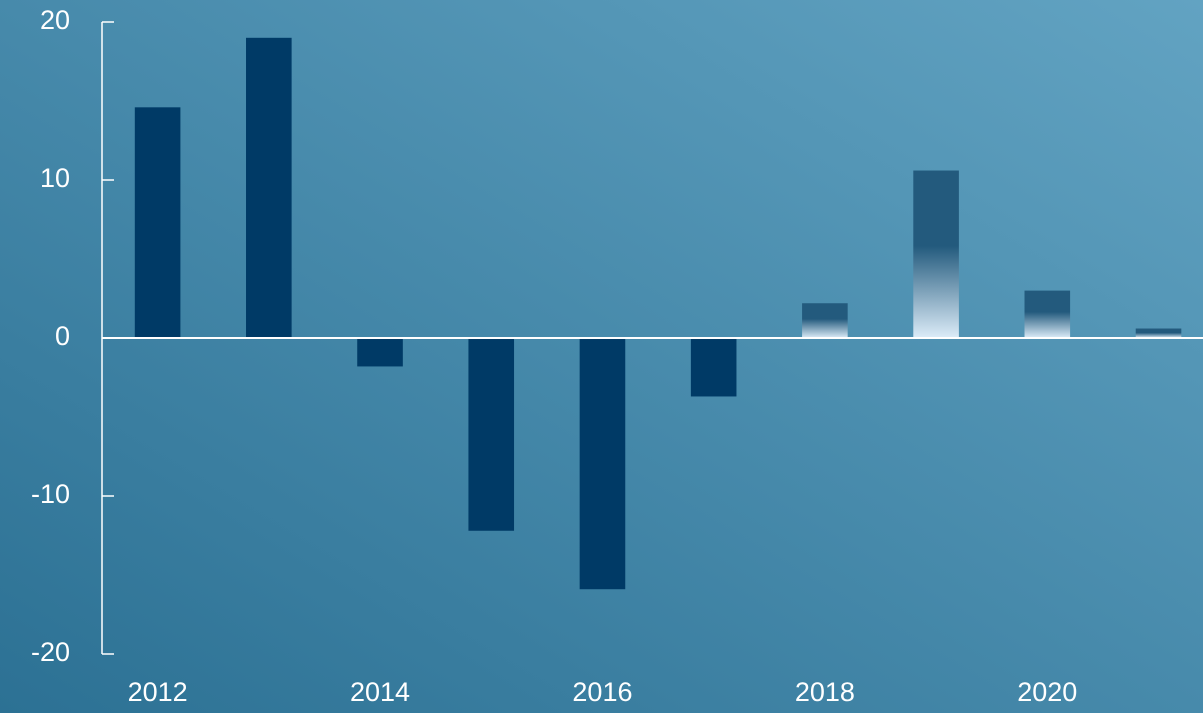 The height and width of the screenshot is (713, 1203). Describe the element at coordinates (50, 652) in the screenshot. I see `y-tick-label: -20` at that location.